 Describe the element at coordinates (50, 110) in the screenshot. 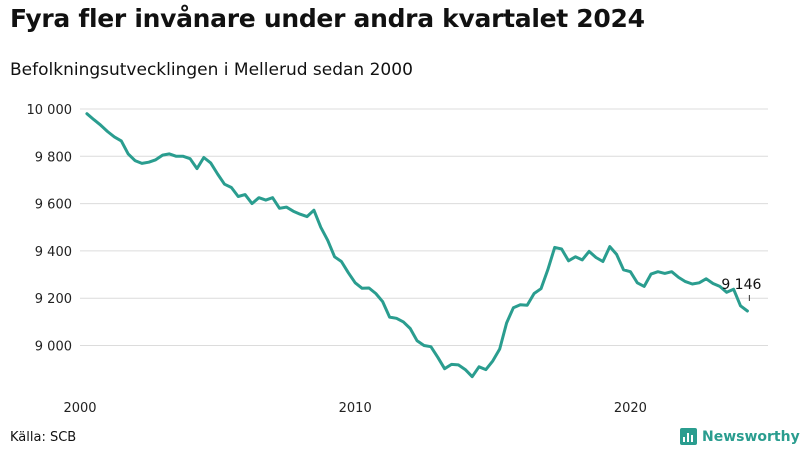

I see `y-tick-label: 10 000` at that location.